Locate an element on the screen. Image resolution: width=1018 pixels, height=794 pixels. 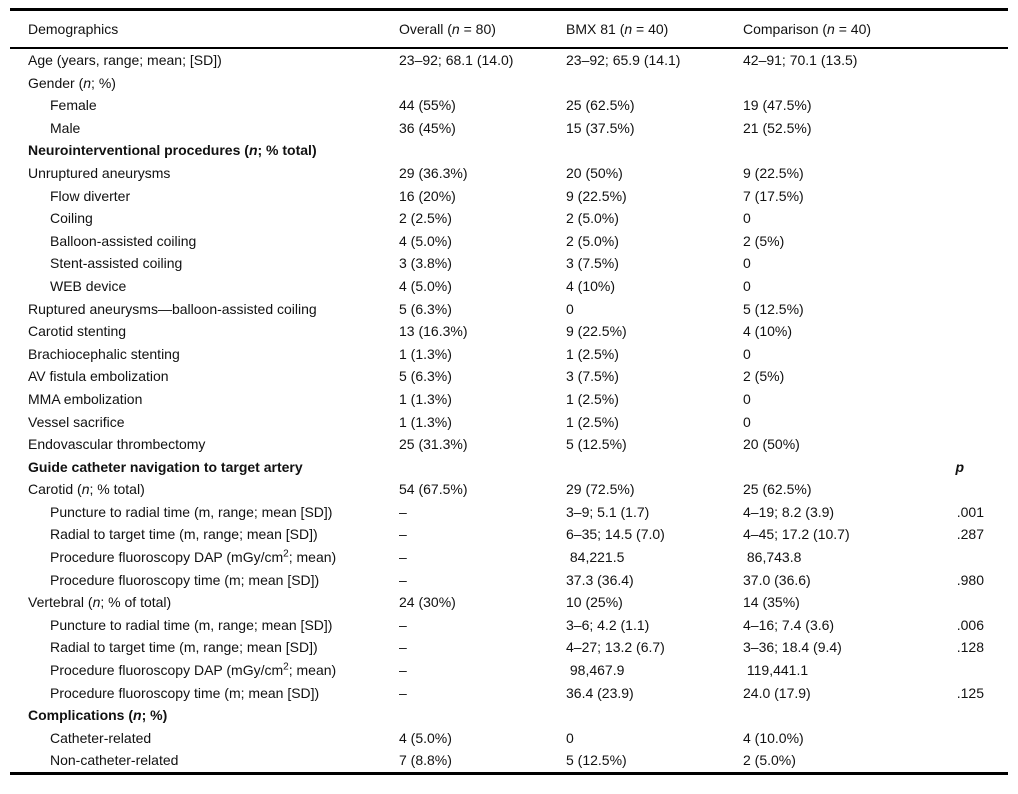
cell-bmx81: 3–9; 5.1 (1.7) is located at coordinates (608, 511).